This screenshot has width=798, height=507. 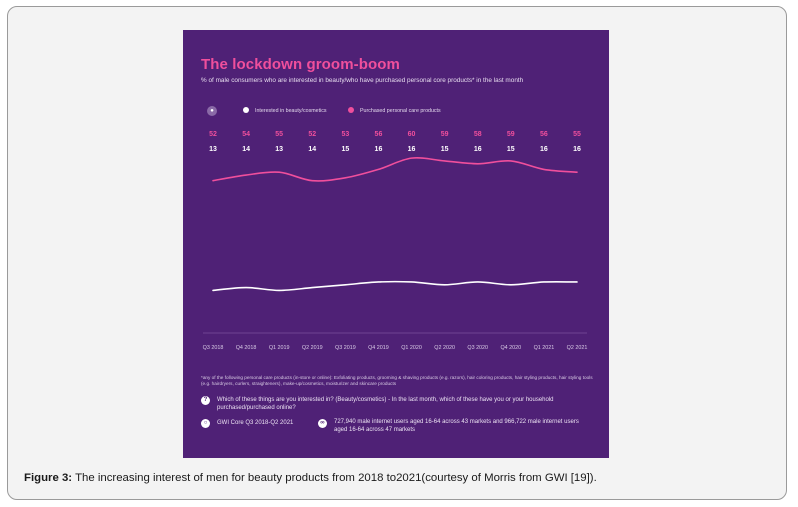 What do you see at coordinates (205, 400) in the screenshot?
I see `question-icon: ?` at bounding box center [205, 400].